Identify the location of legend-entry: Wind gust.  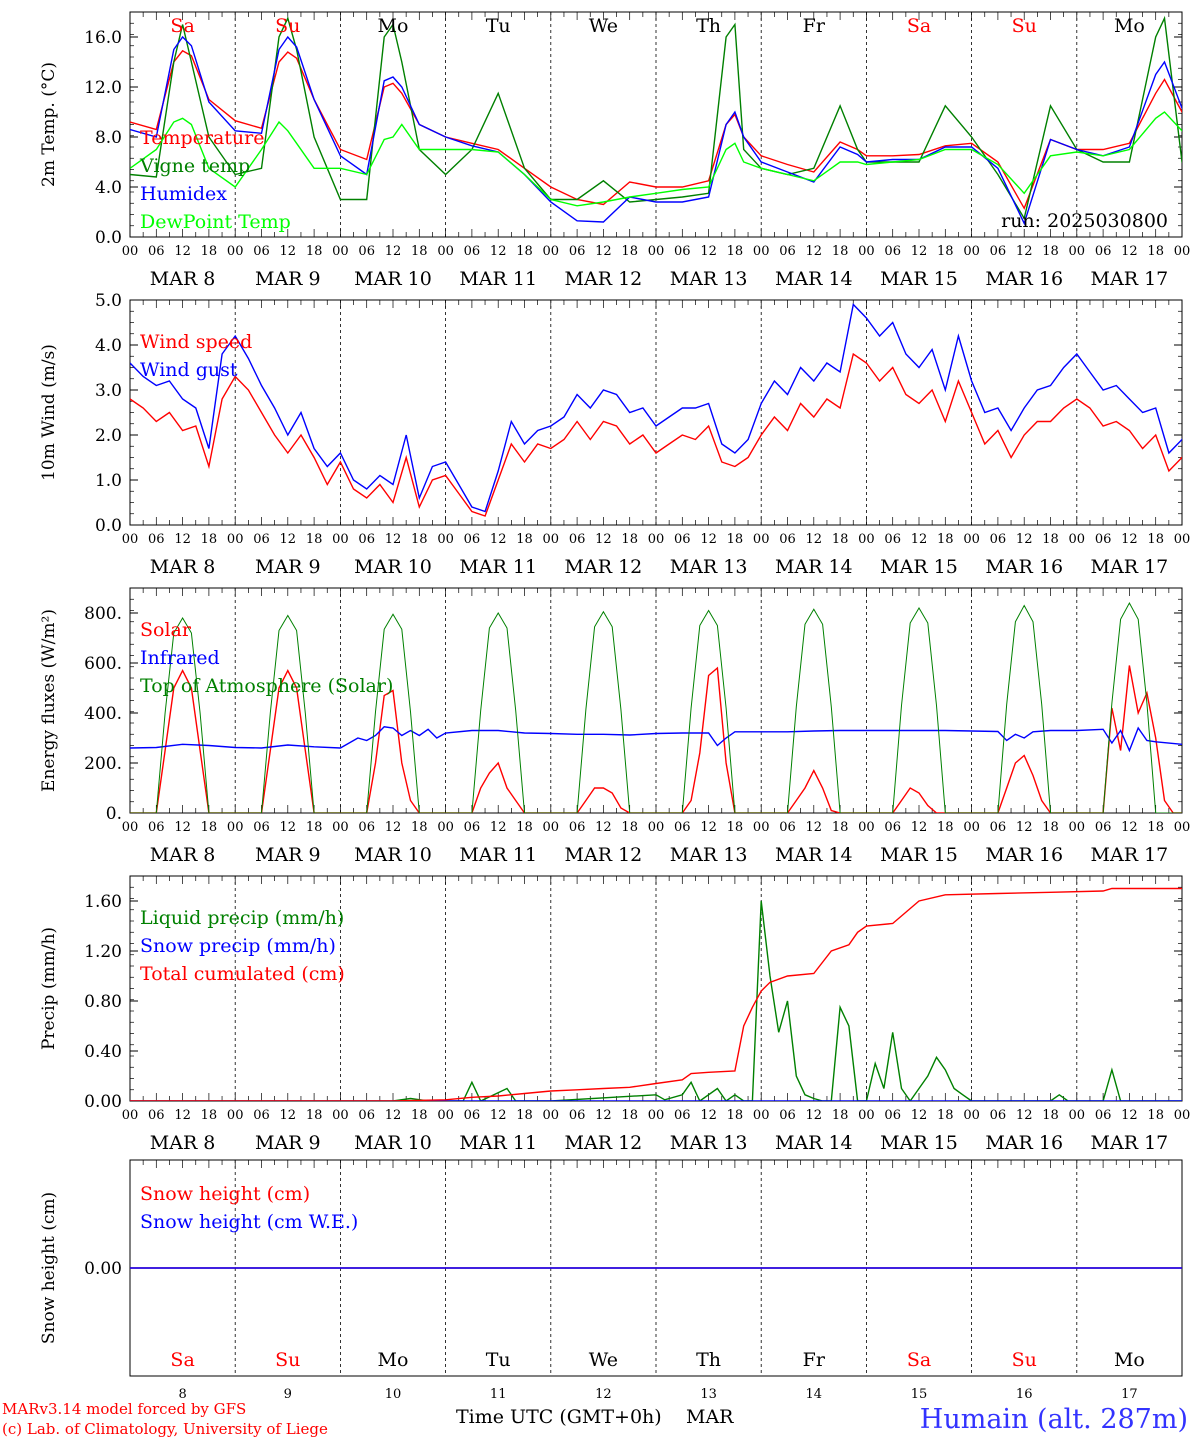
(189, 370).